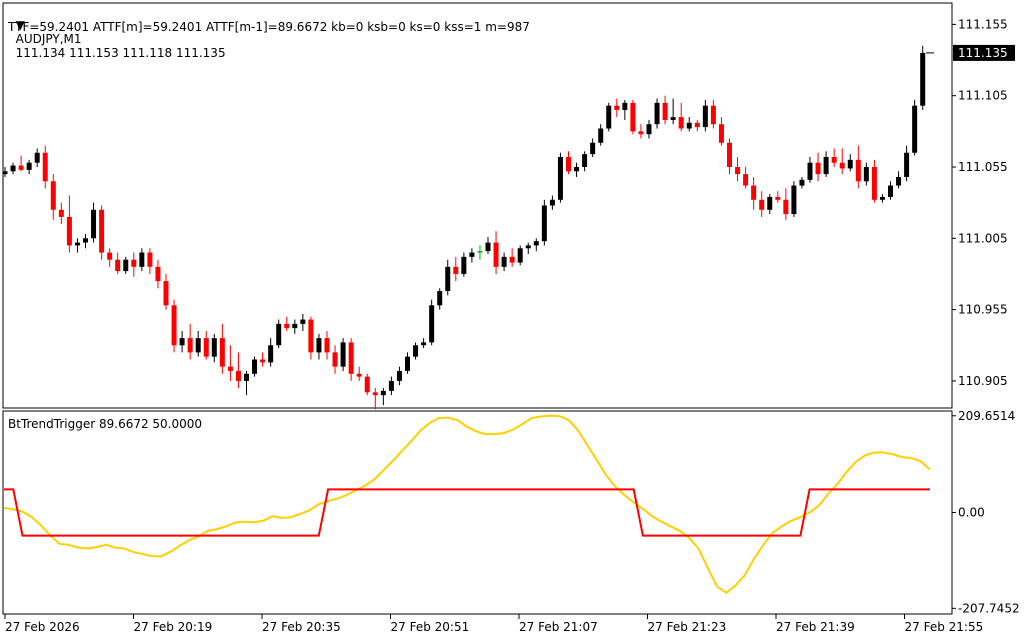 Image resolution: width=1024 pixels, height=640 pixels. What do you see at coordinates (20, 25) in the screenshot?
I see `dropdown-triangle-icon: ▼` at bounding box center [20, 25].